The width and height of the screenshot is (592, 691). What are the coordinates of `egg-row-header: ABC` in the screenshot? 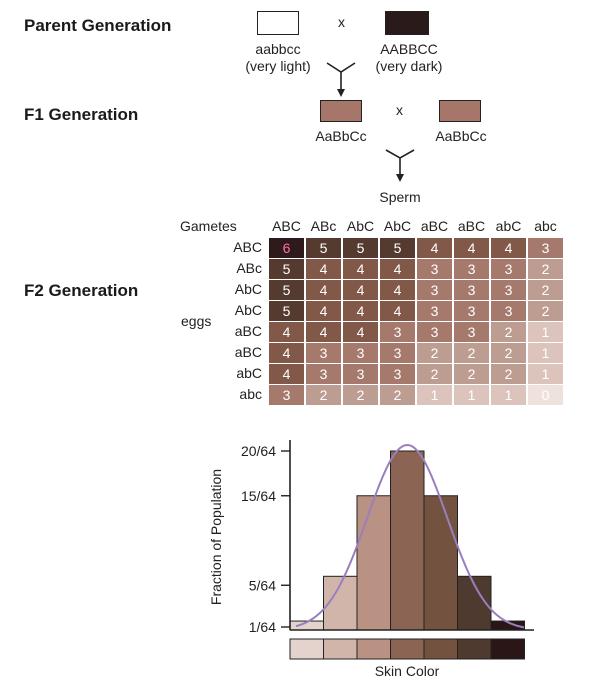 It's located at (247, 247).